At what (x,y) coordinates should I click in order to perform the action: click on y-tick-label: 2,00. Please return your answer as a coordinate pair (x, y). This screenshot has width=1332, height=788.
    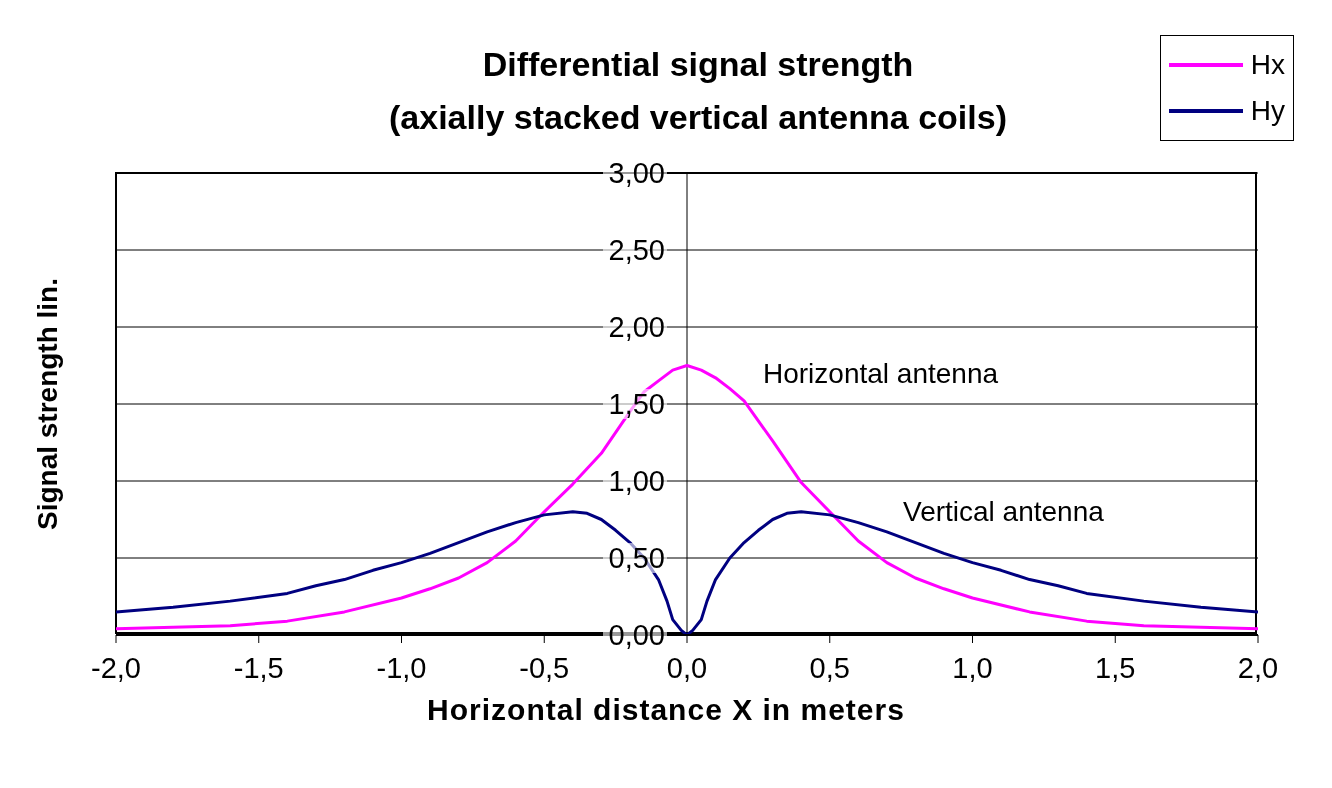
    Looking at the image, I should click on (636, 327).